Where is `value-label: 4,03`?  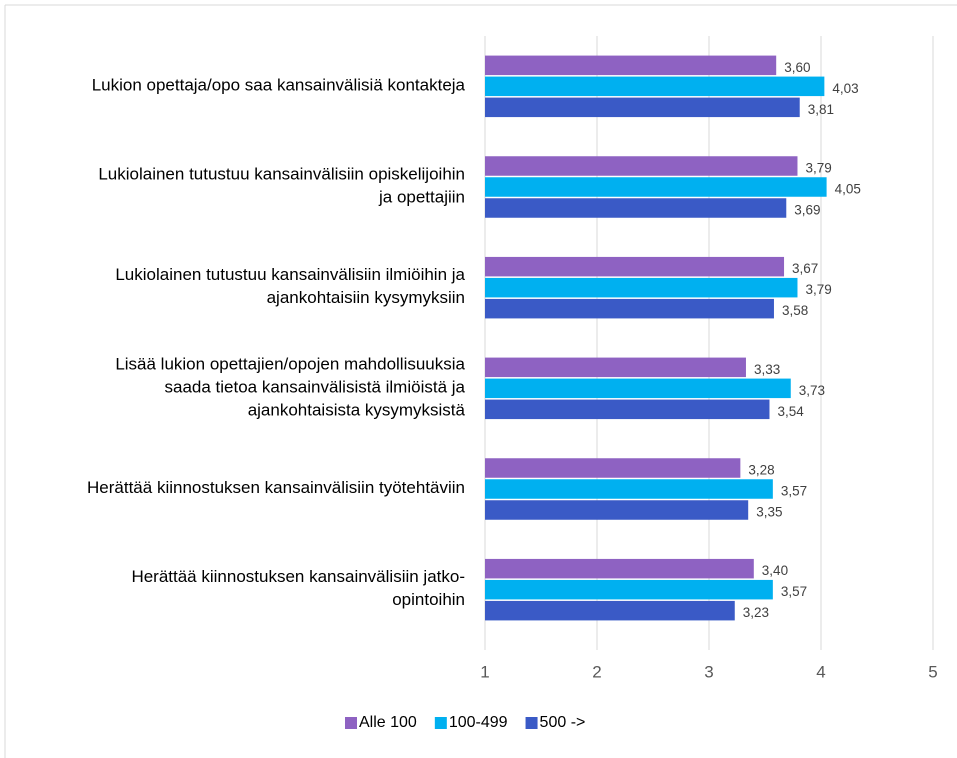 value-label: 4,03 is located at coordinates (845, 88).